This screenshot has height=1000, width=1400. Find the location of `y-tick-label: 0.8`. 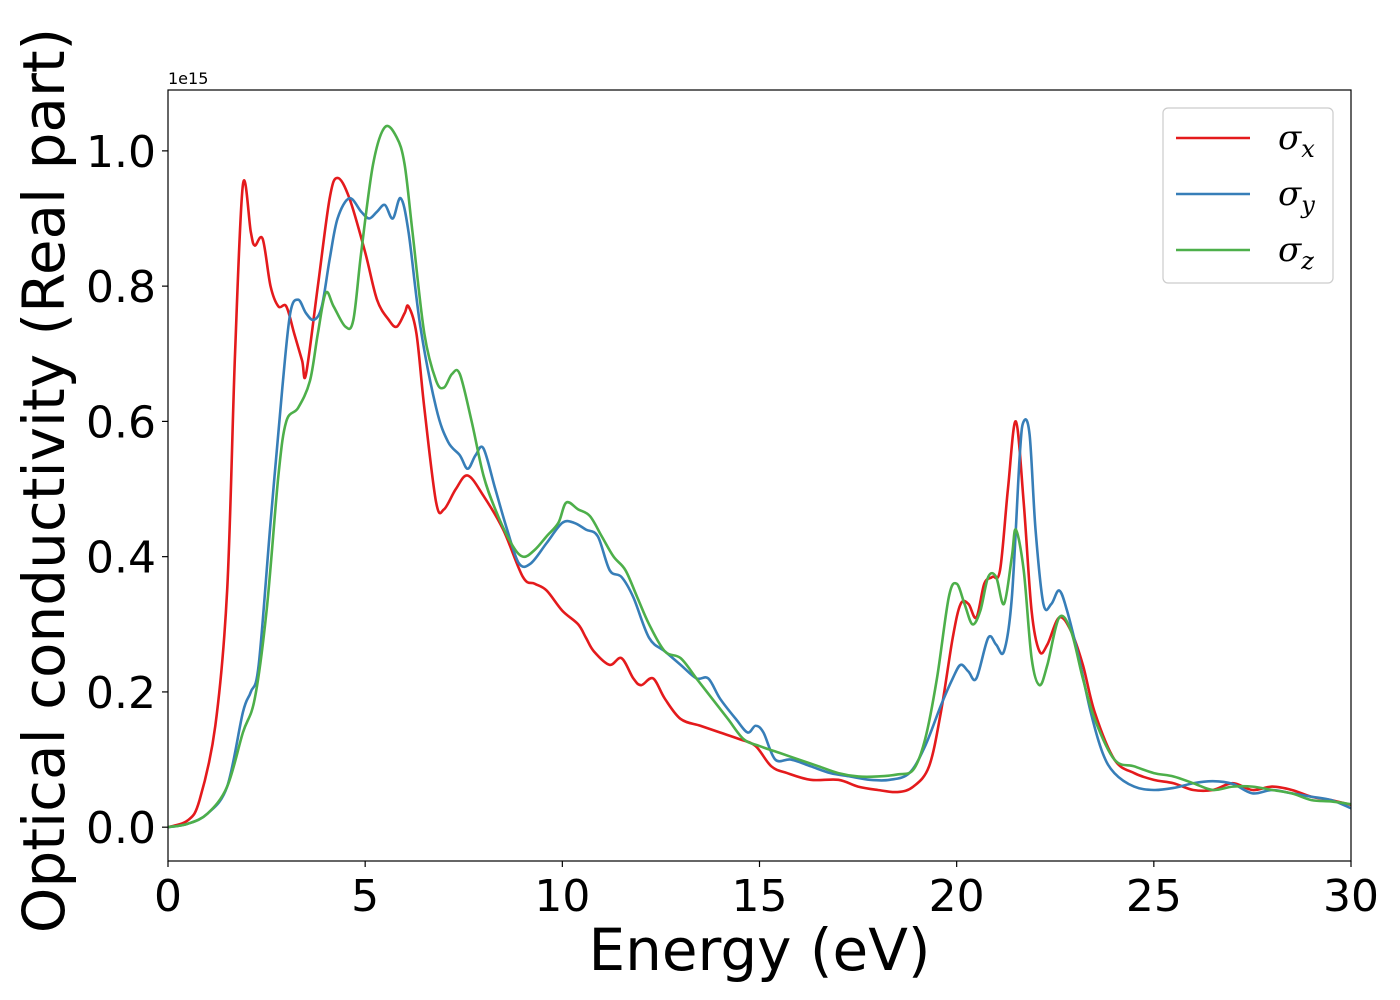

y-tick-label: 0.8 is located at coordinates (121, 287).